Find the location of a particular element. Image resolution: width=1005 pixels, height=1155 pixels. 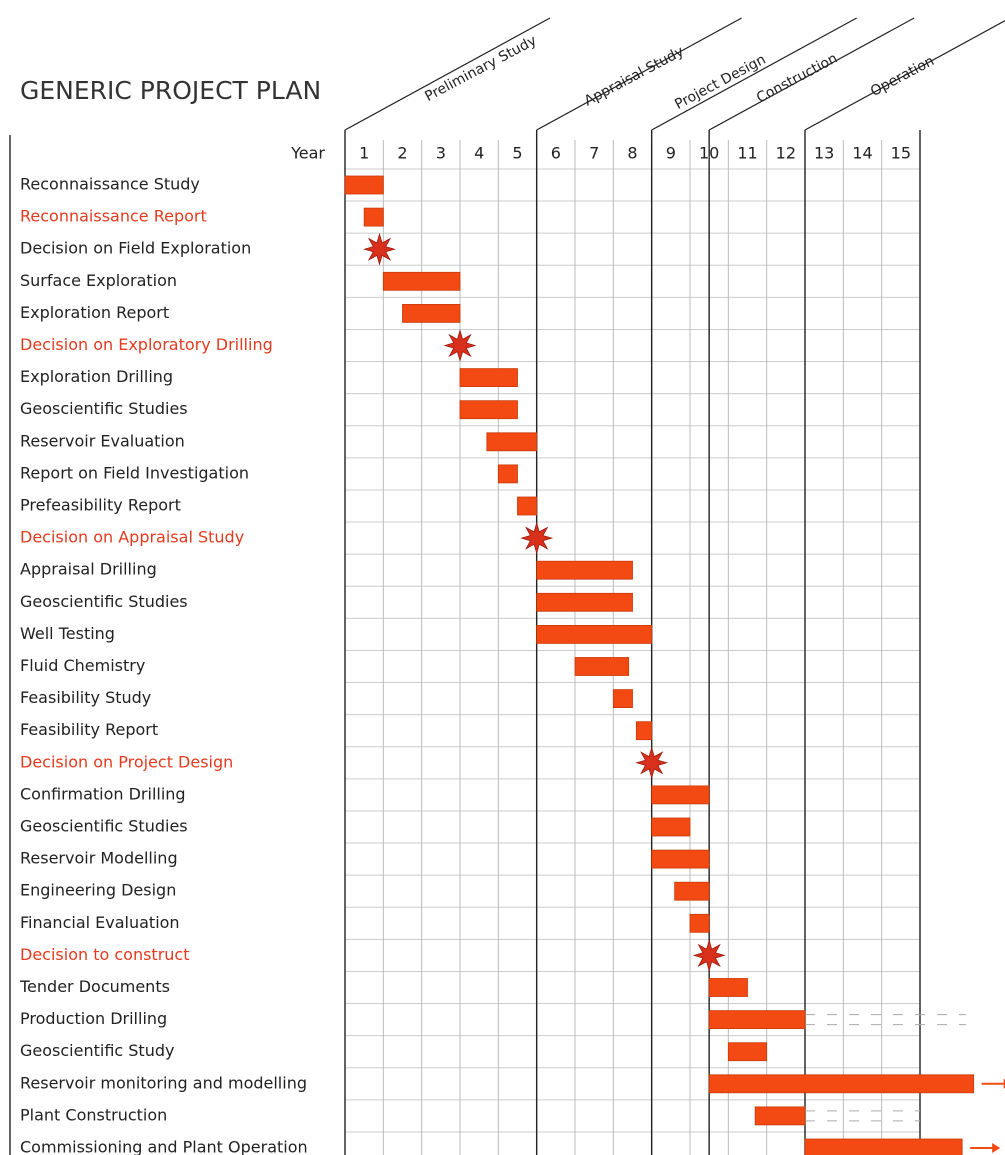

year-label: 9 is located at coordinates (671, 153).